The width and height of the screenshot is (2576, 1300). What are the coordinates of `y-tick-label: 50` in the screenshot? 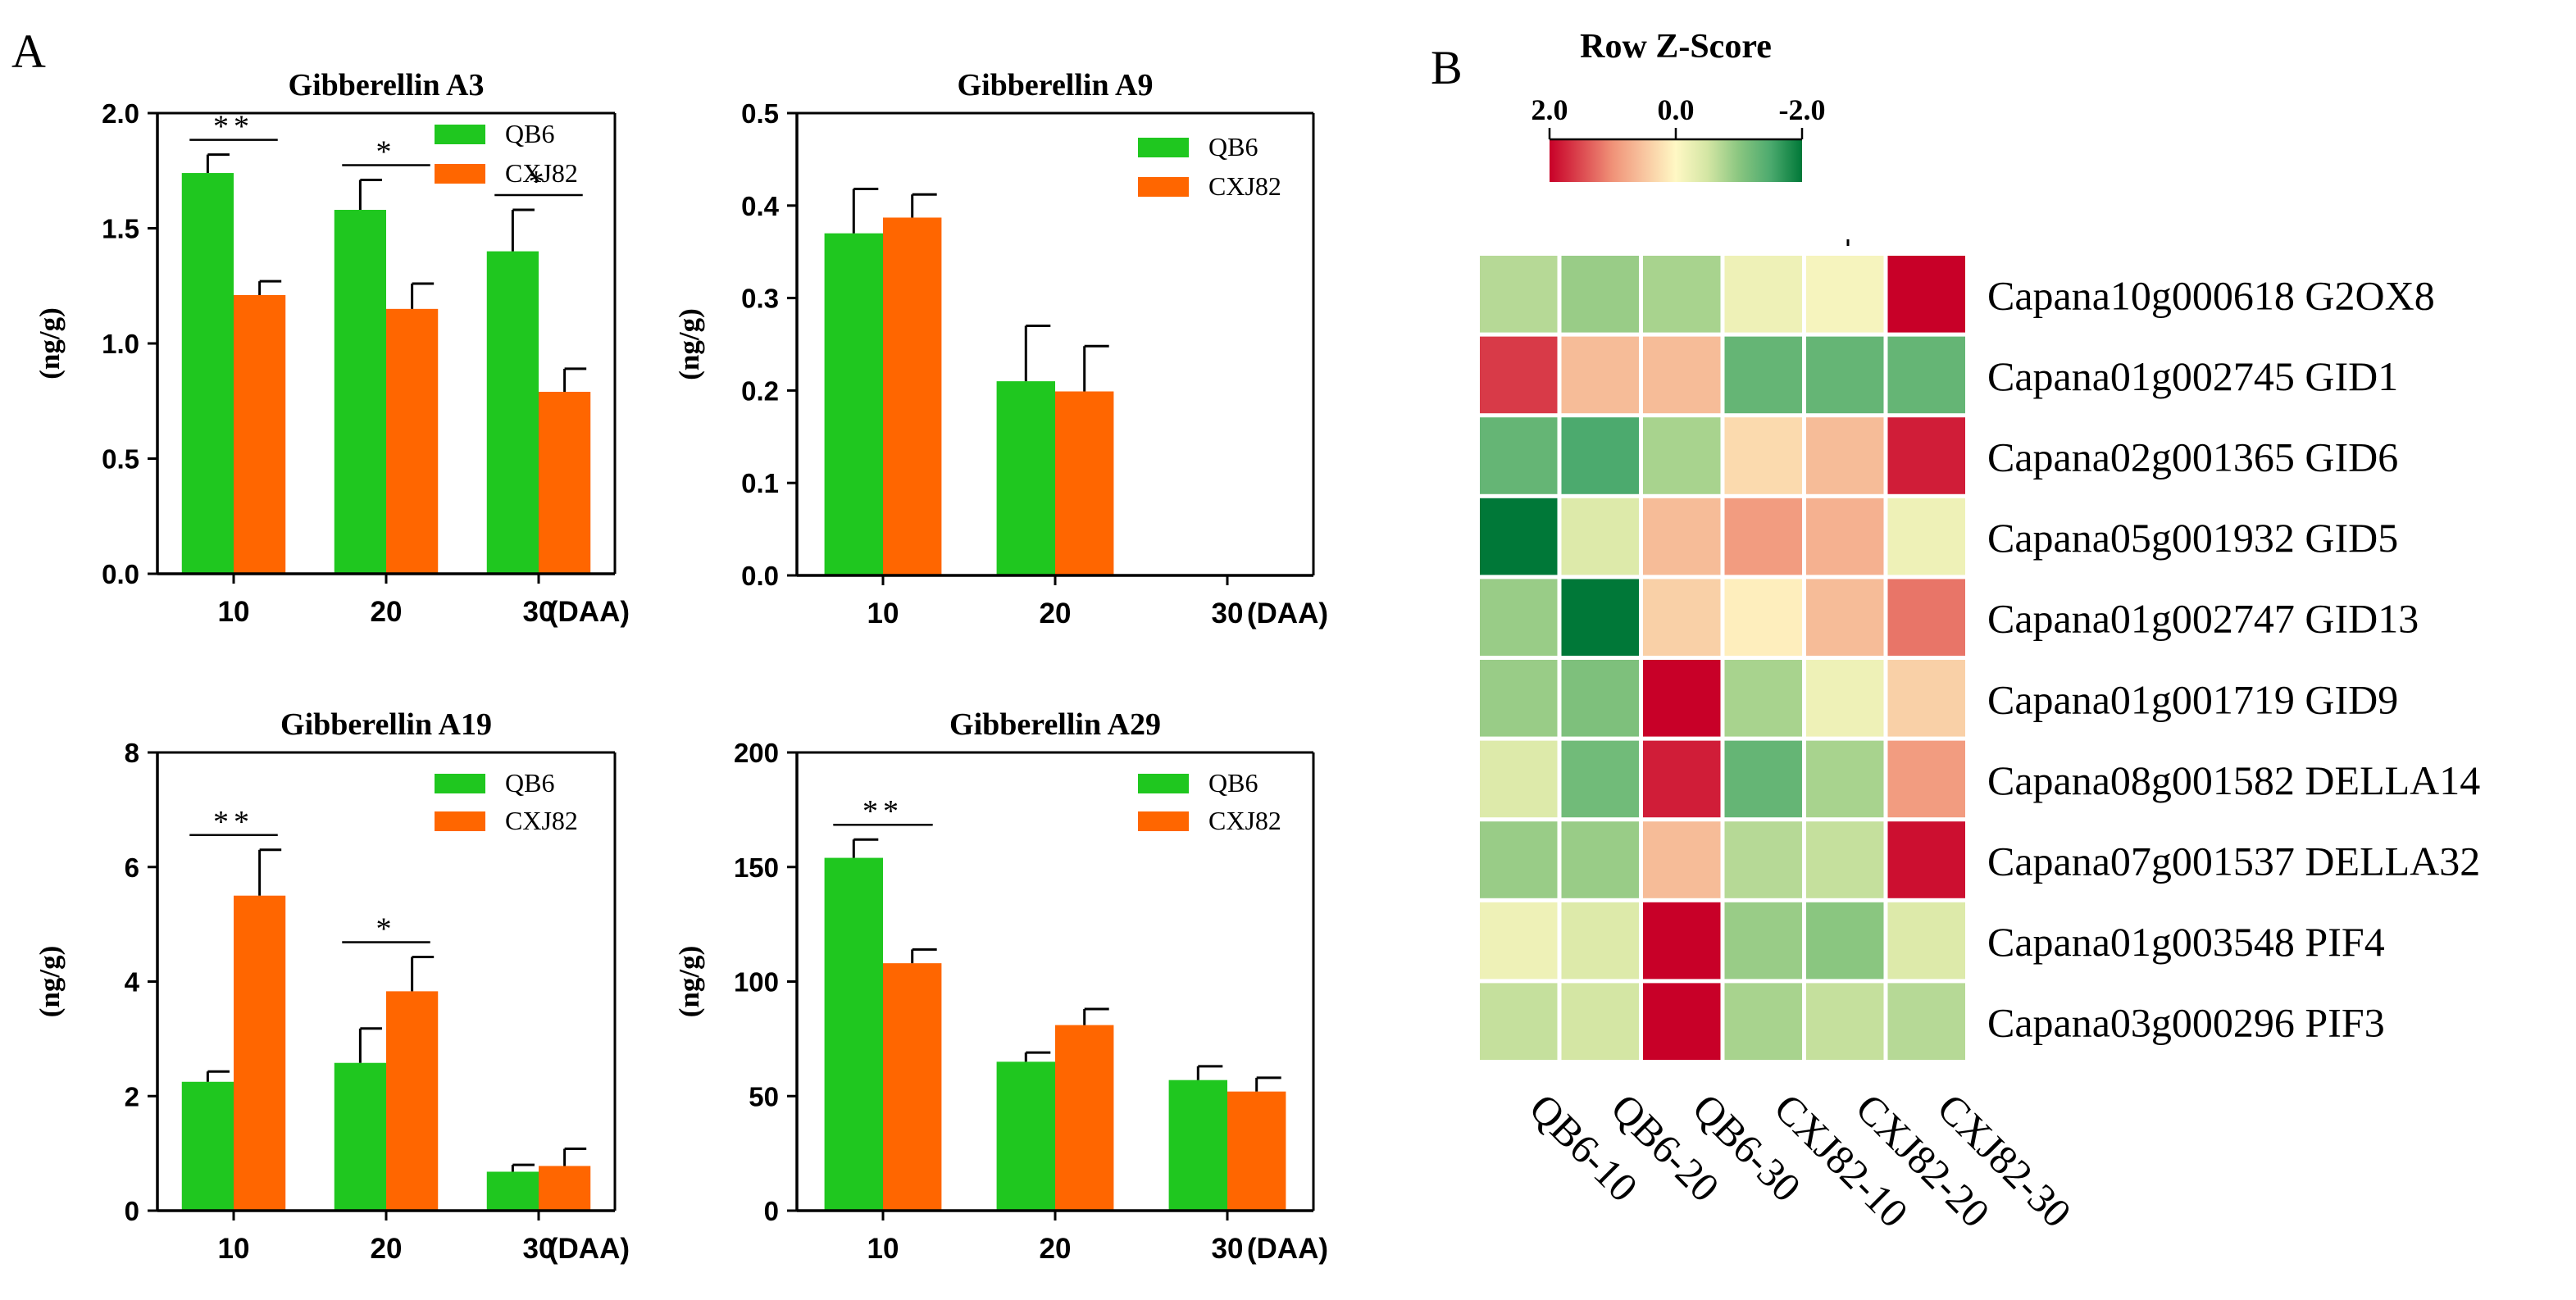 It's located at (764, 1096).